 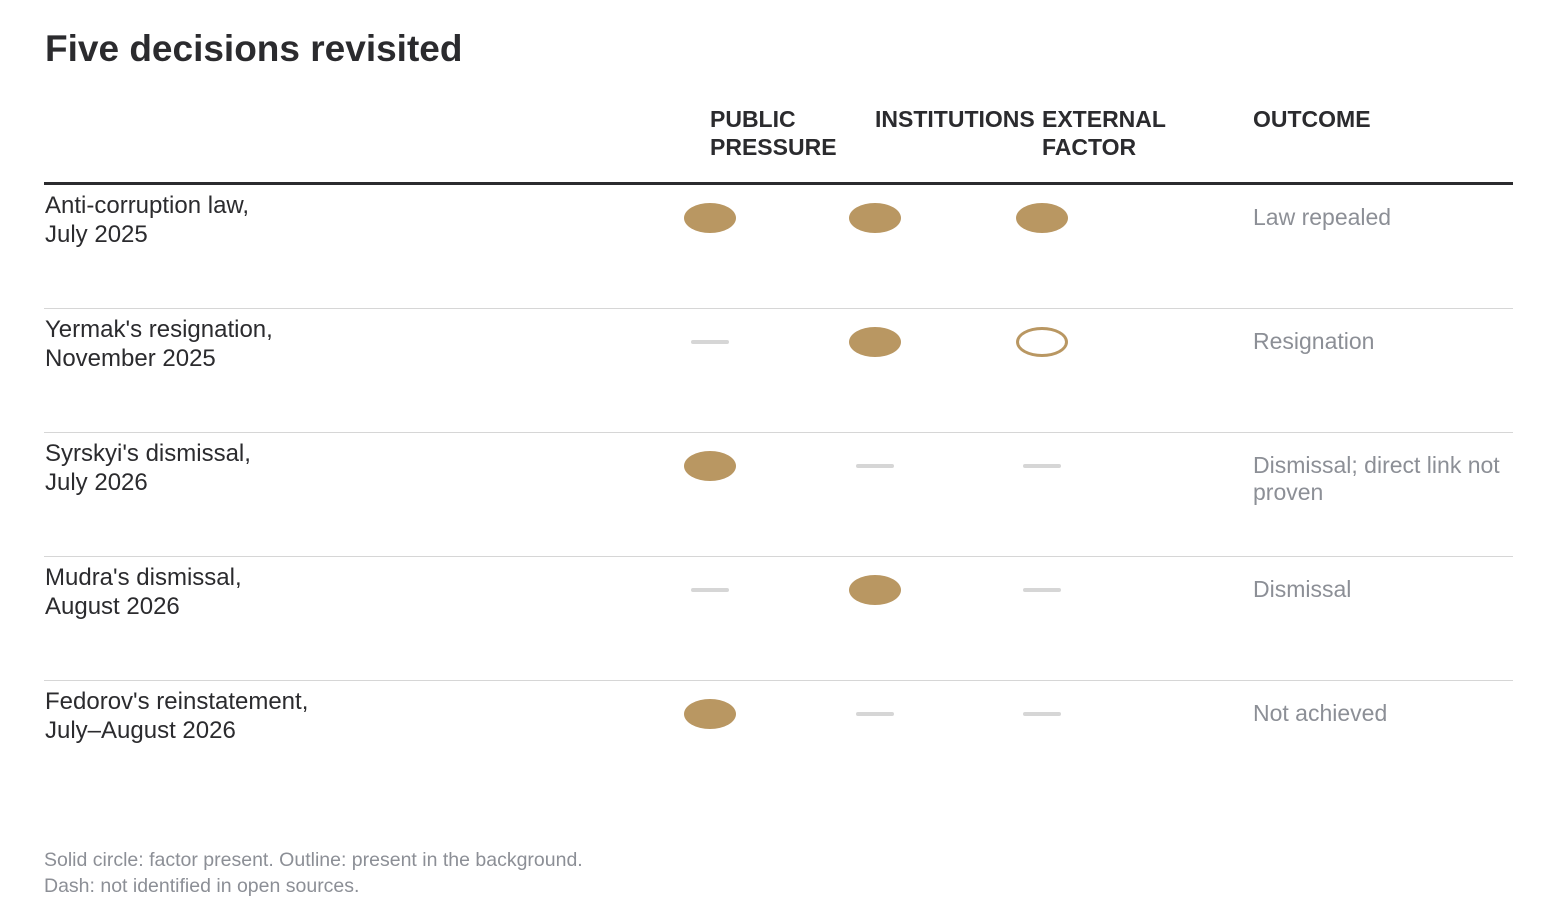 What do you see at coordinates (1312, 119) in the screenshot?
I see `column-header-outcome: OUTCOME` at bounding box center [1312, 119].